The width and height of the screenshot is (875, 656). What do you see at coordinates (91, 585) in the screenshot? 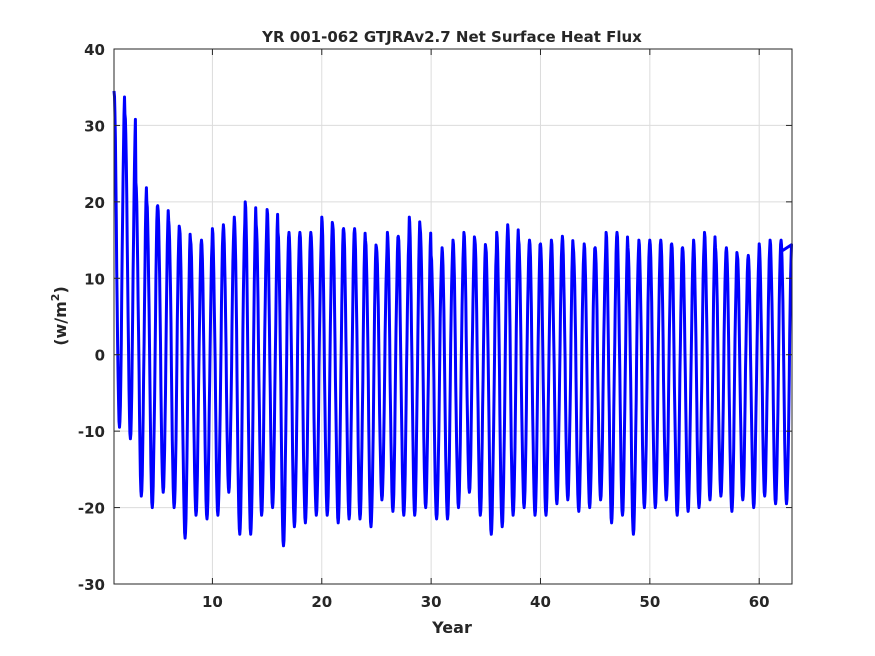
I see `y-tick-label: -30` at bounding box center [91, 585].